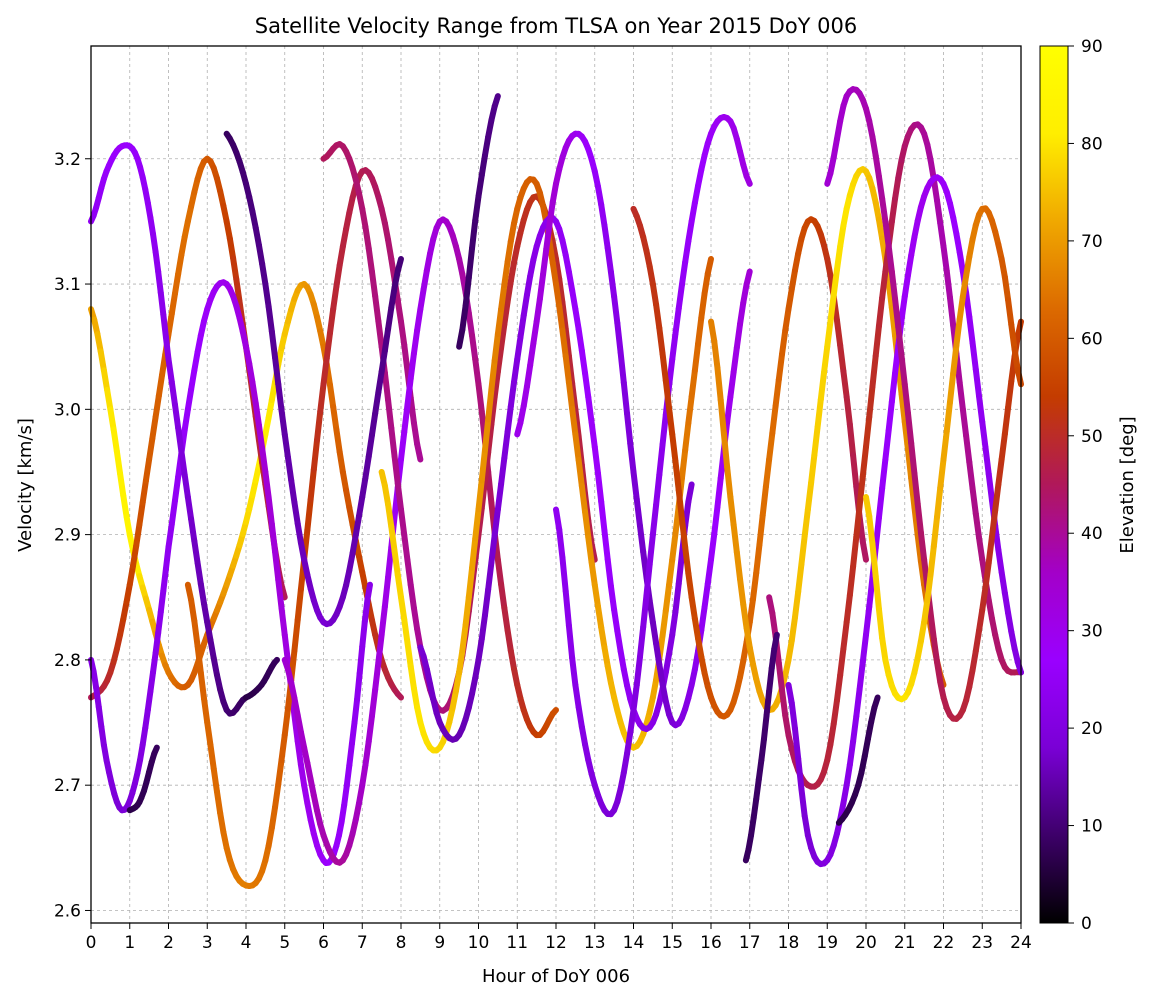  I want to click on colorbar-tick-label: 0, so click(1086, 924).